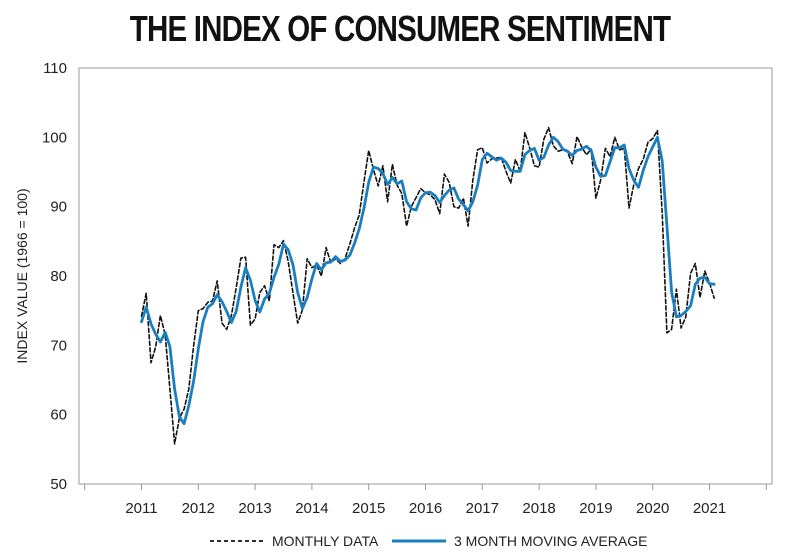 This screenshot has width=800, height=552. What do you see at coordinates (58, 415) in the screenshot?
I see `y-tick-label: 60` at bounding box center [58, 415].